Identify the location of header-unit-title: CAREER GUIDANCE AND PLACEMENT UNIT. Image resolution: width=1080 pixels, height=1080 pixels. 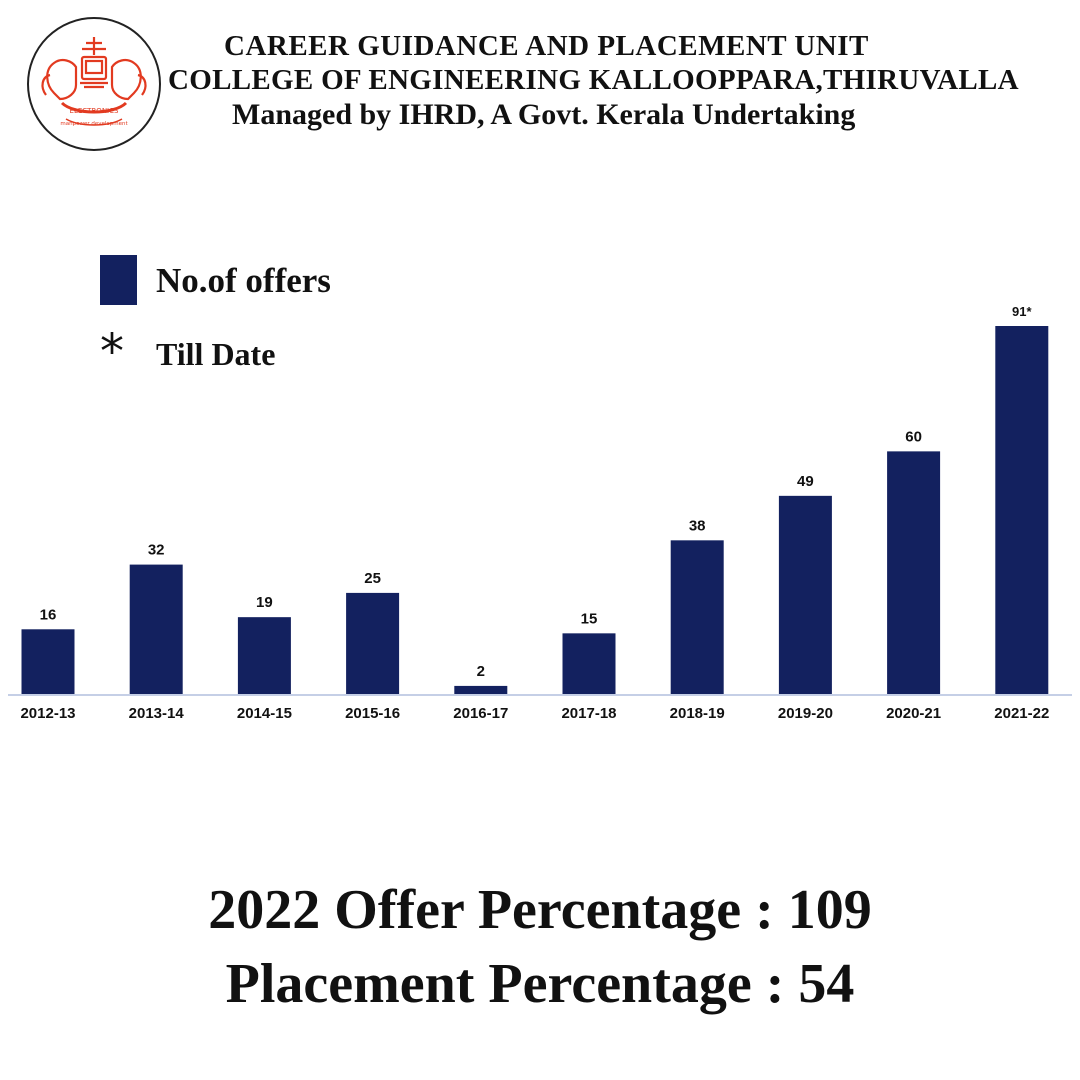
(546, 46).